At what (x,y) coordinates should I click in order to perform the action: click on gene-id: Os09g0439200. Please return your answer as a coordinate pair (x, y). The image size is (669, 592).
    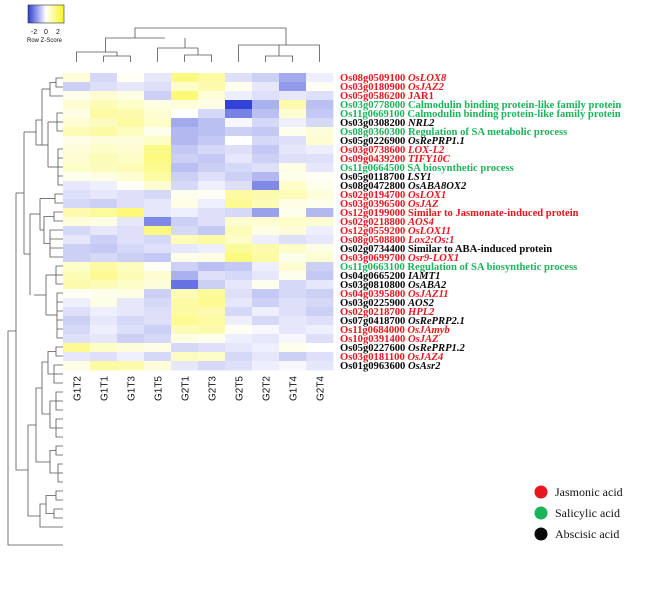
    Looking at the image, I should click on (374, 159).